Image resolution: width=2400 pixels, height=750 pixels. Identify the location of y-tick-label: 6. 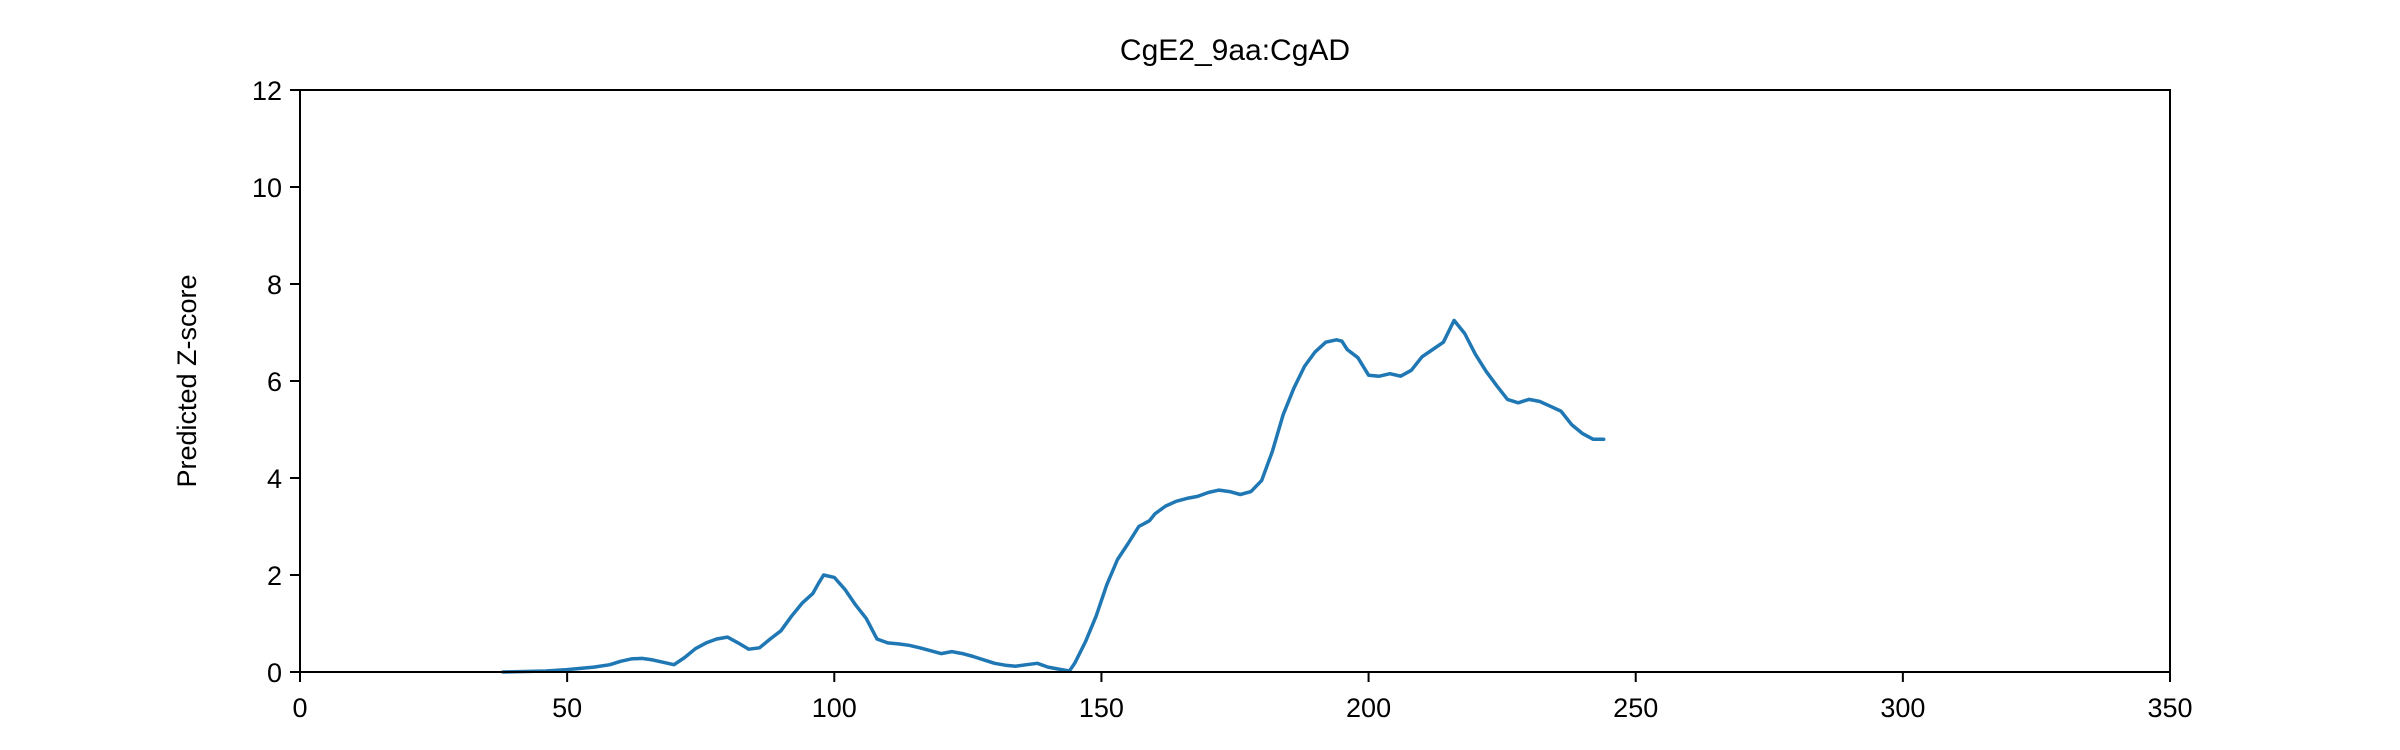
(274, 382).